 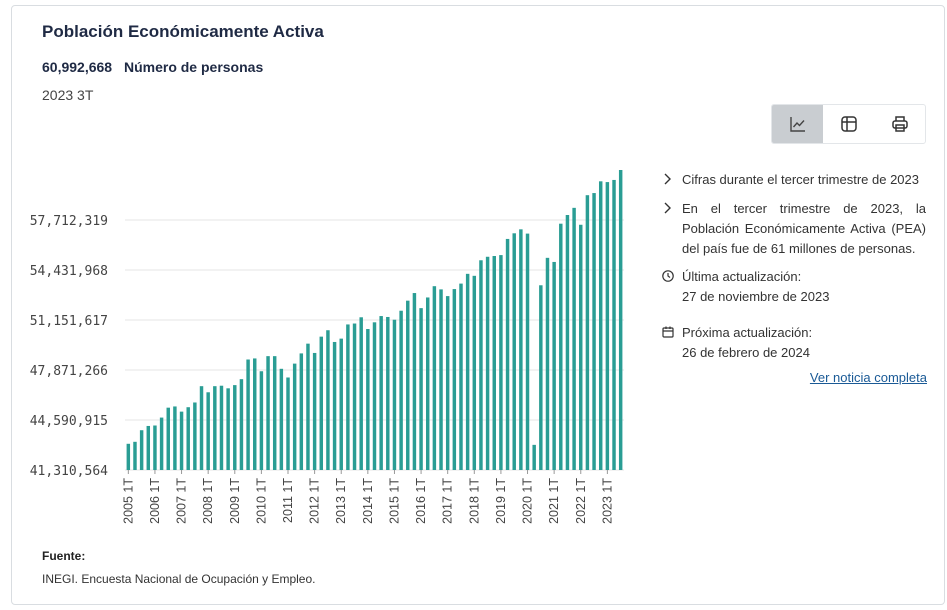 What do you see at coordinates (474, 501) in the screenshot?
I see `x-tick-label: 2018 1T` at bounding box center [474, 501].